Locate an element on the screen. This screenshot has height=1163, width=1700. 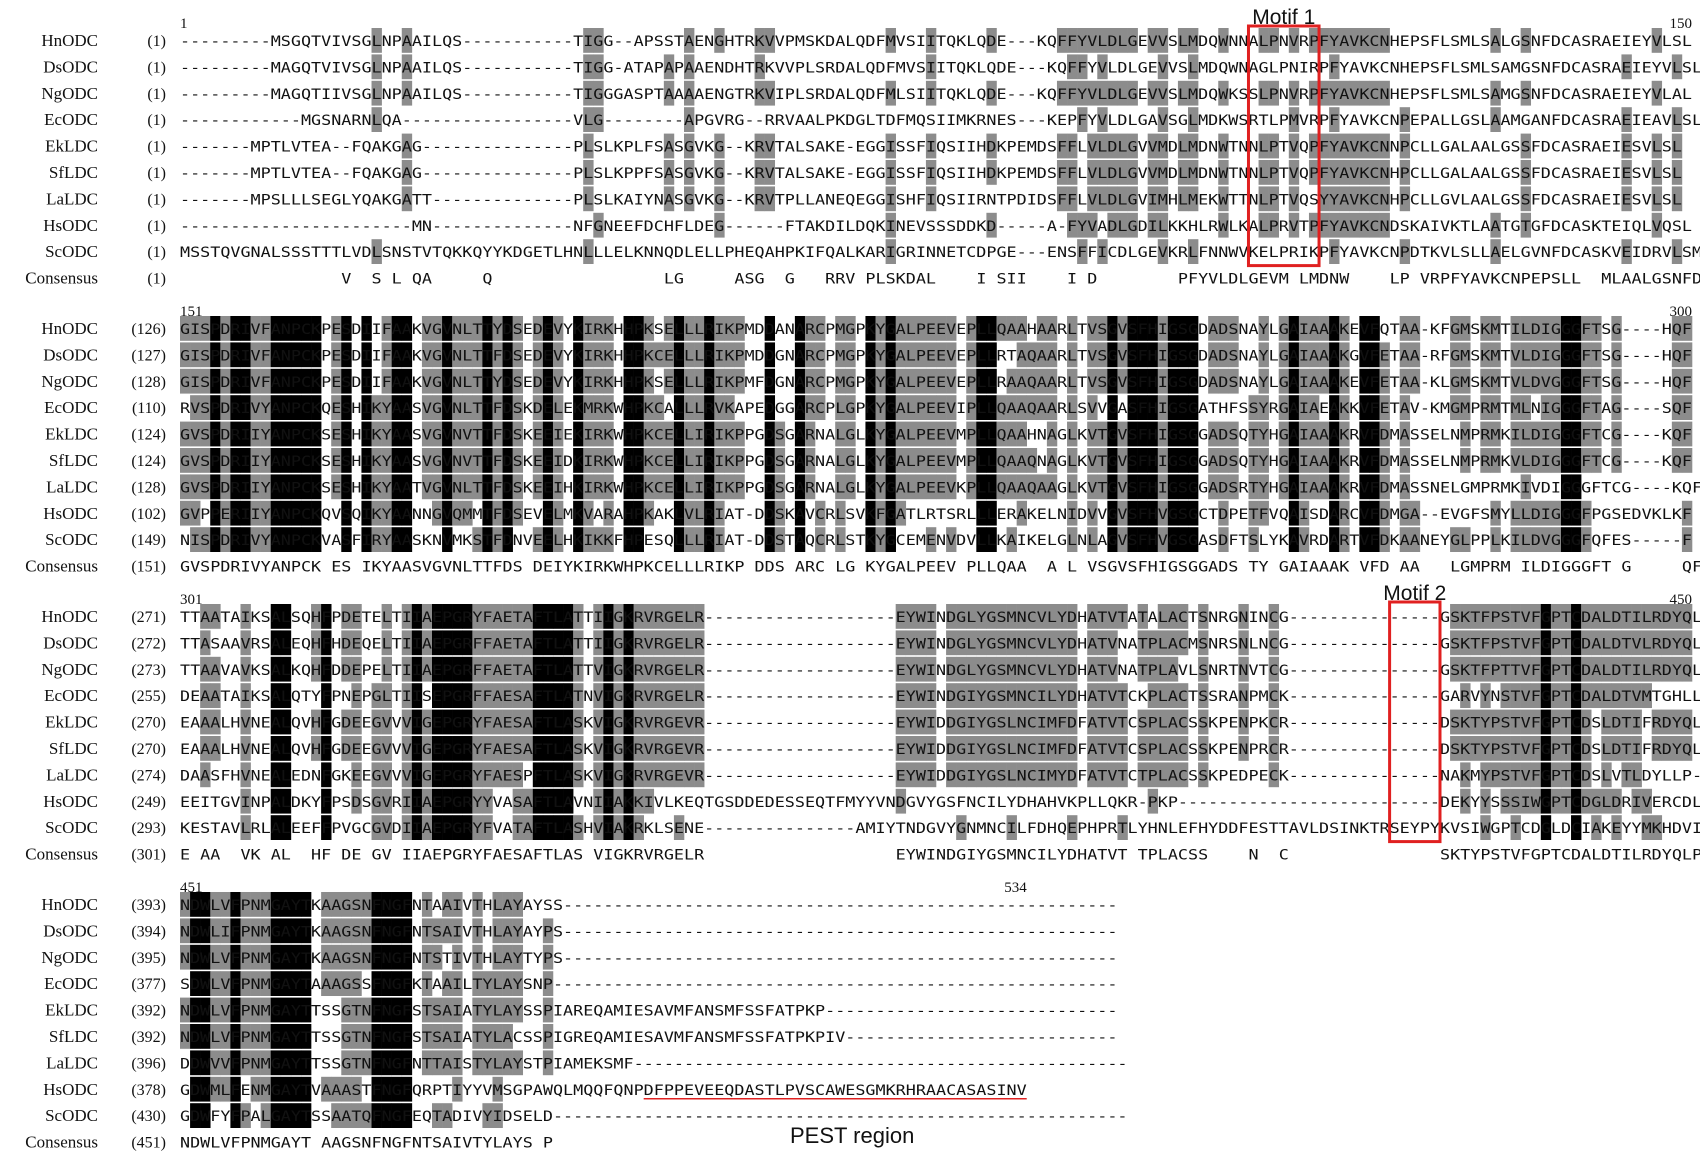
identical-residues-overlay: DW F GAYT FNGF is located at coordinates (648, 906).